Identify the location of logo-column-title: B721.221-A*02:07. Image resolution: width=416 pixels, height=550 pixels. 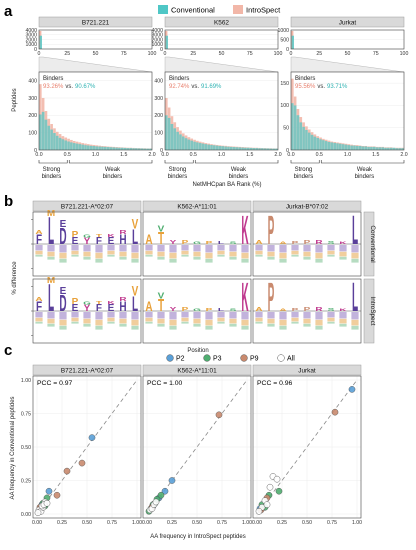
(87, 207).